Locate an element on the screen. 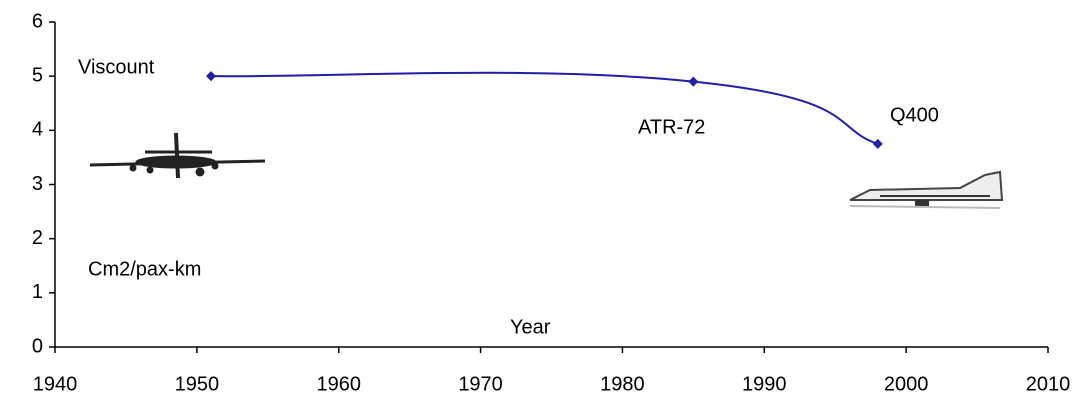 The image size is (1084, 400). annotation: Q400 is located at coordinates (914, 115).